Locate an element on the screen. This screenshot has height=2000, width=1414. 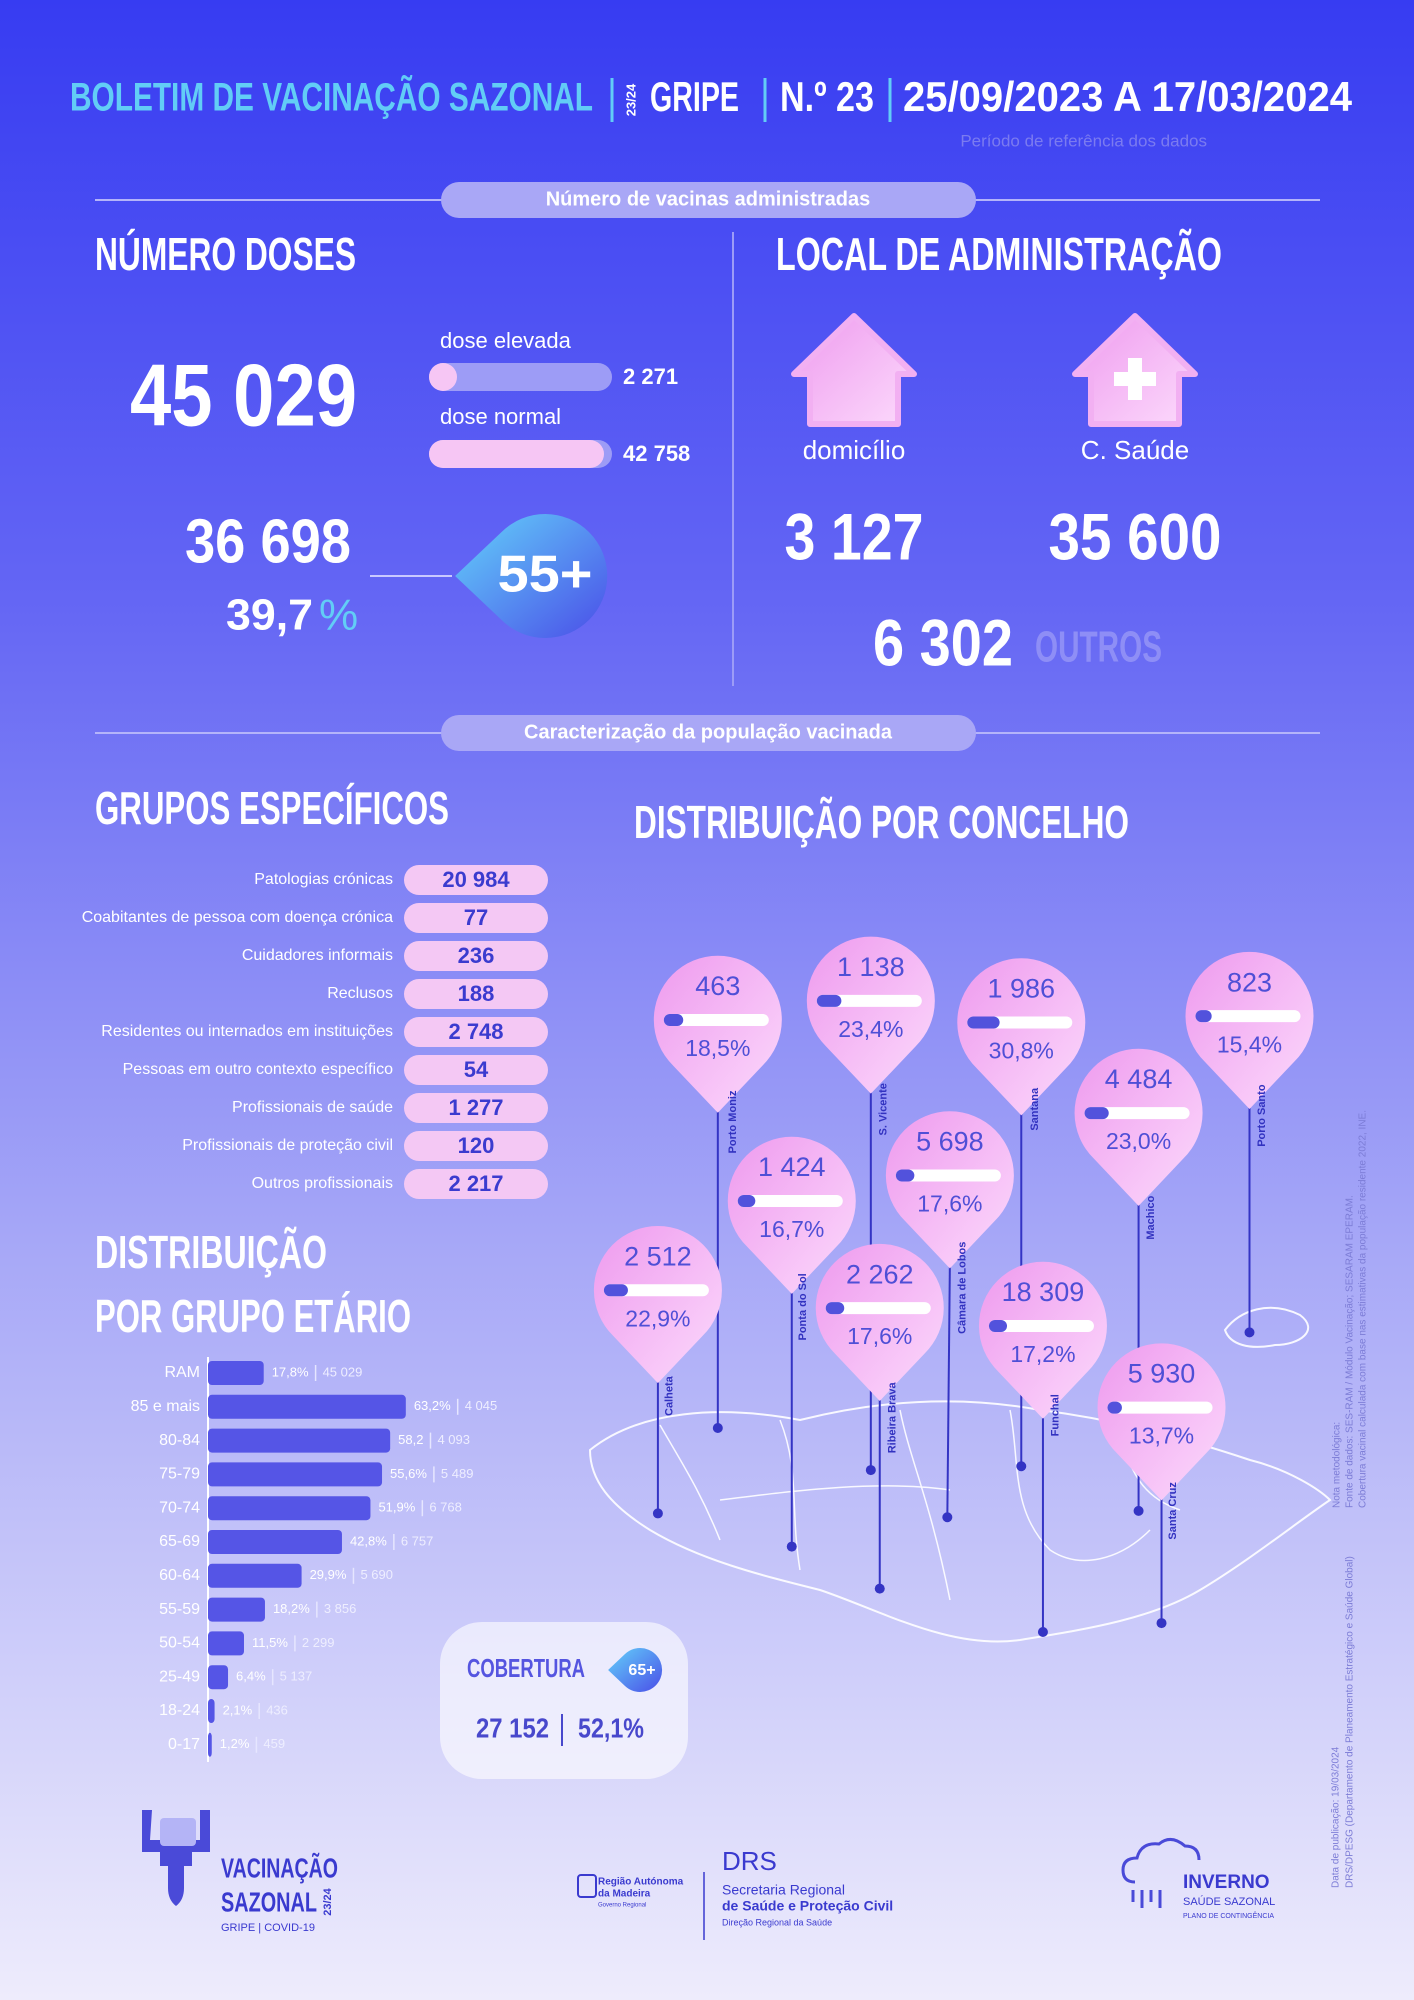
other-label: OUTROS is located at coordinates (1098, 647).